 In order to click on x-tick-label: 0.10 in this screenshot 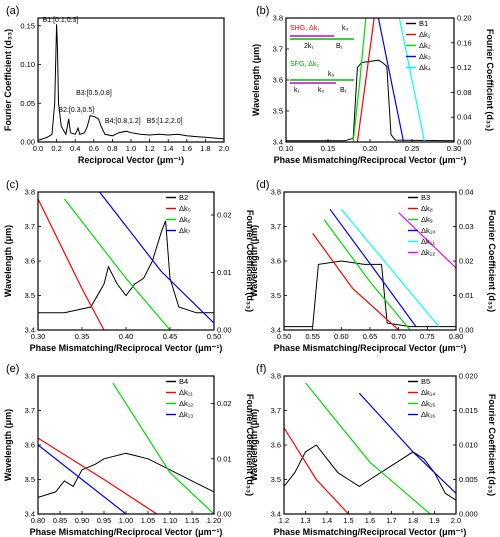, I will do `click(286, 148)`.